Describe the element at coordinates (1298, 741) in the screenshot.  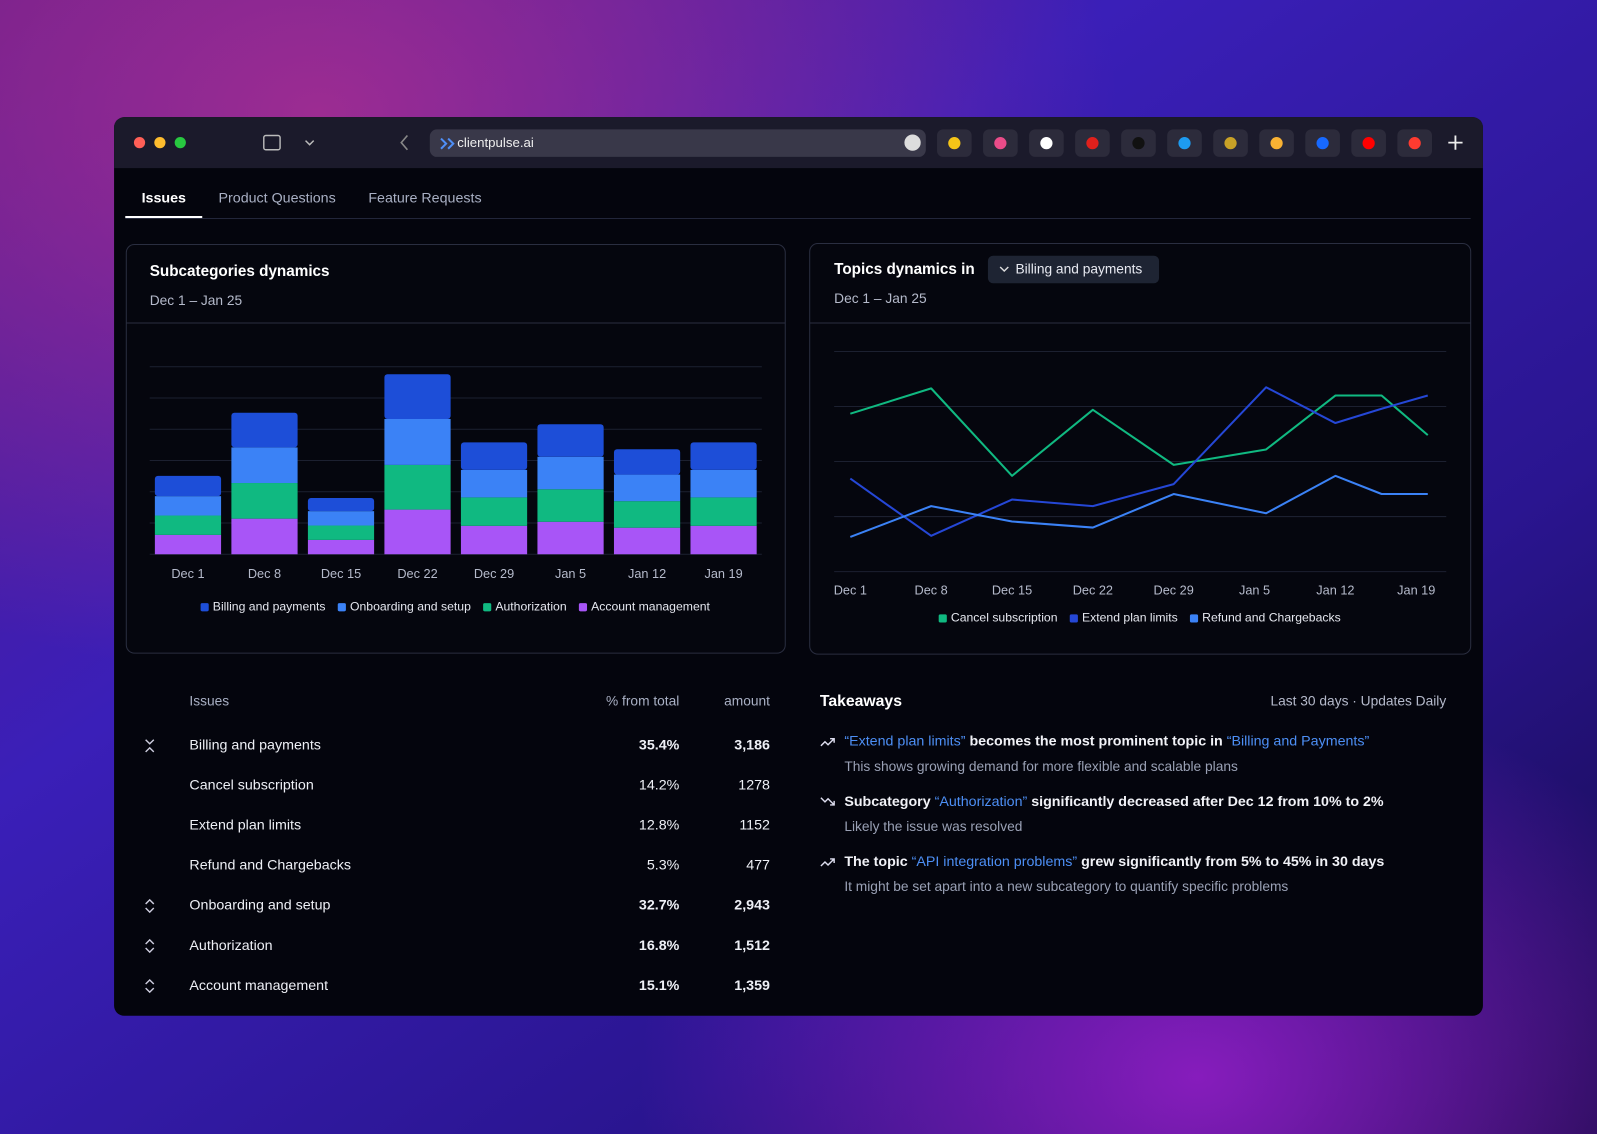
I see `topic-link: “Billing and Payments”` at that location.